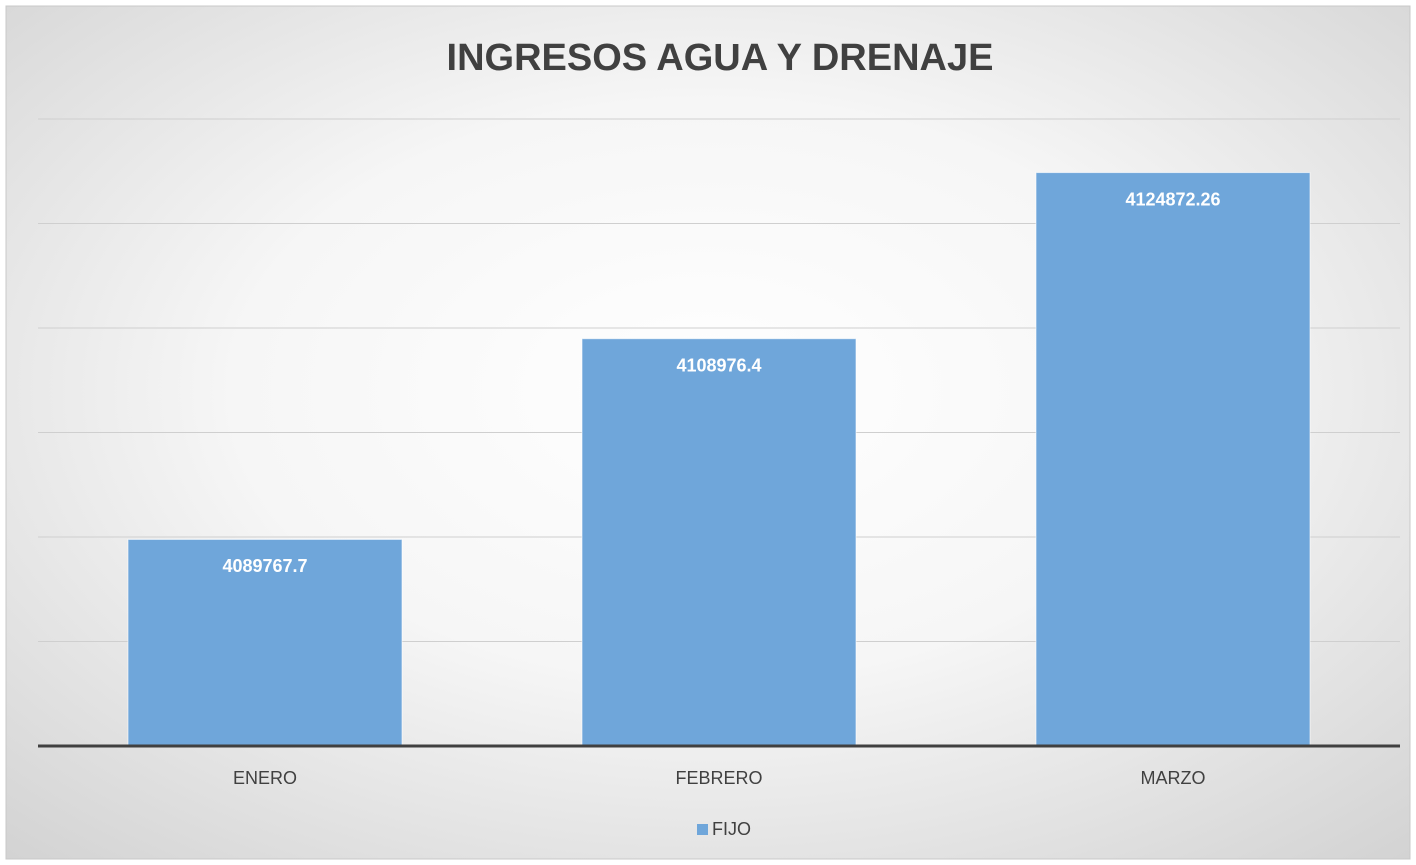 The width and height of the screenshot is (1416, 865). Describe the element at coordinates (718, 365) in the screenshot. I see `data-label: 4108976.4` at that location.